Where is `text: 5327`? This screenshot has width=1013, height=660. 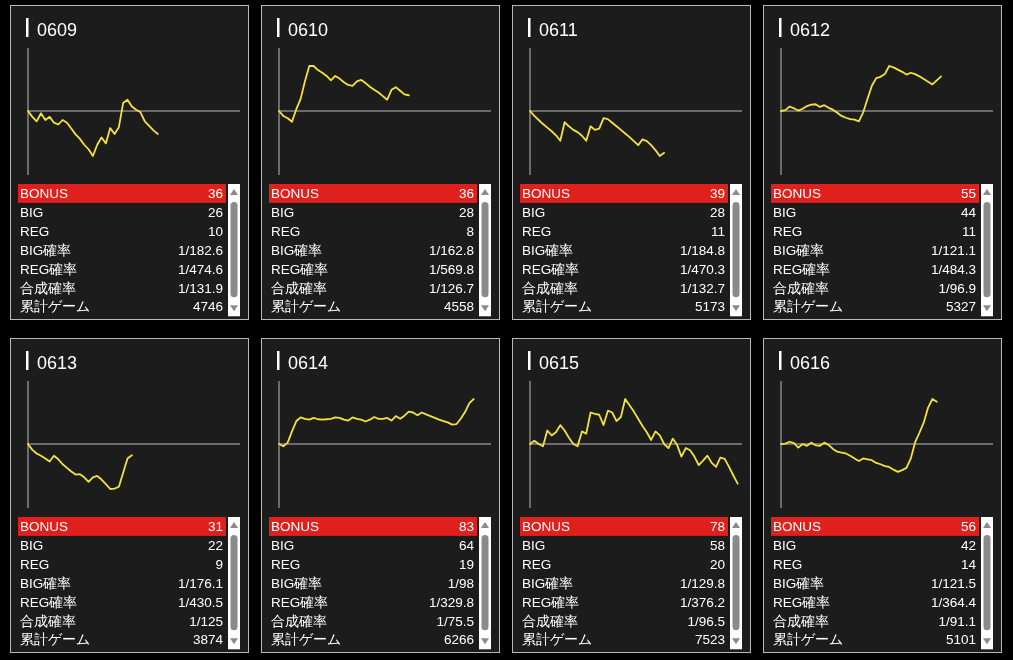
text: 5327 is located at coordinates (960, 307).